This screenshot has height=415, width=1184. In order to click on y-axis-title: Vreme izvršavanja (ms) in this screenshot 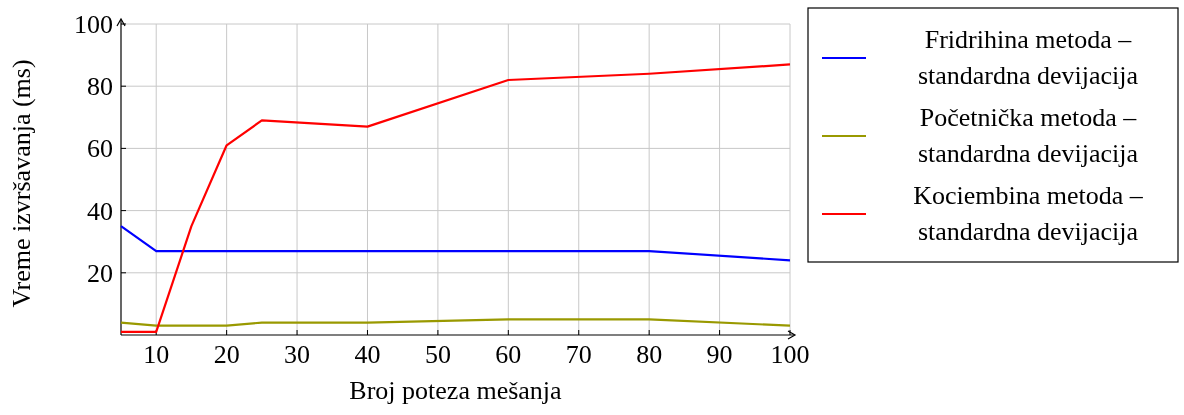, I will do `click(21, 183)`.